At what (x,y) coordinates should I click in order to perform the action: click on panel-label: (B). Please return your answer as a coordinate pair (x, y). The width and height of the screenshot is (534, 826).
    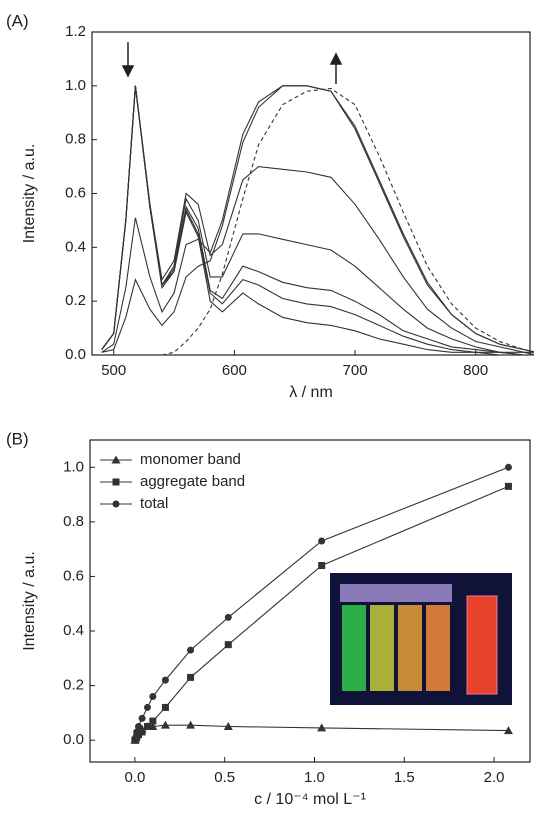
    Looking at the image, I should click on (17, 438).